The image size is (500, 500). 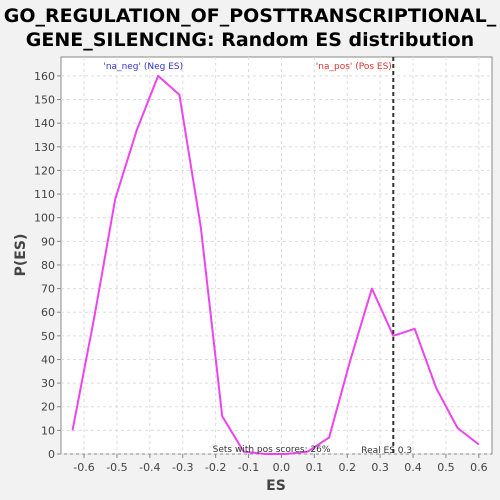 What do you see at coordinates (83, 467) in the screenshot?
I see `x-tick-label: -0.6` at bounding box center [83, 467].